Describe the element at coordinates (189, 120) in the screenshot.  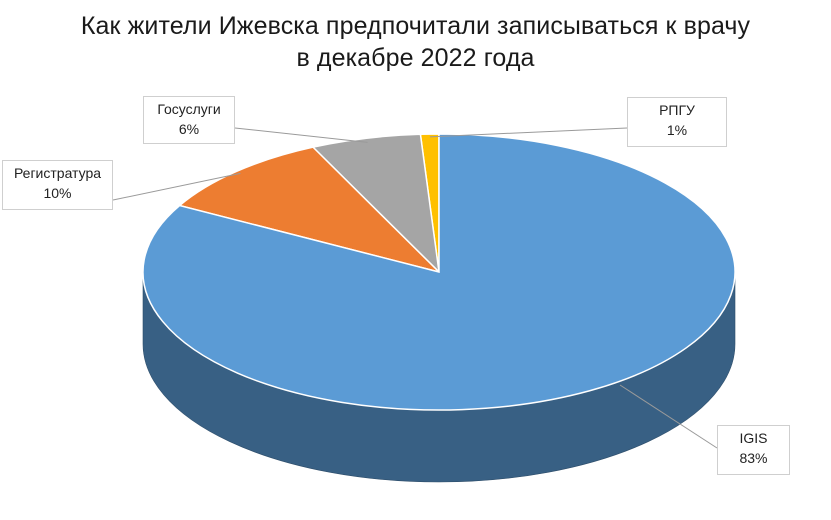
I see `label-gosuslugi: Госуслуги 6%` at that location.